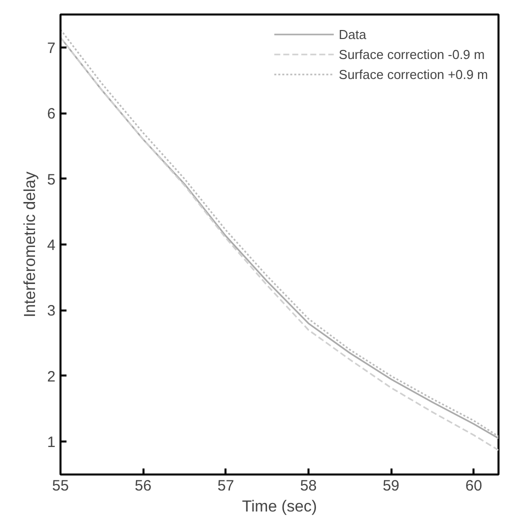 The height and width of the screenshot is (518, 506). I want to click on x-tick-label: 58, so click(308, 486).